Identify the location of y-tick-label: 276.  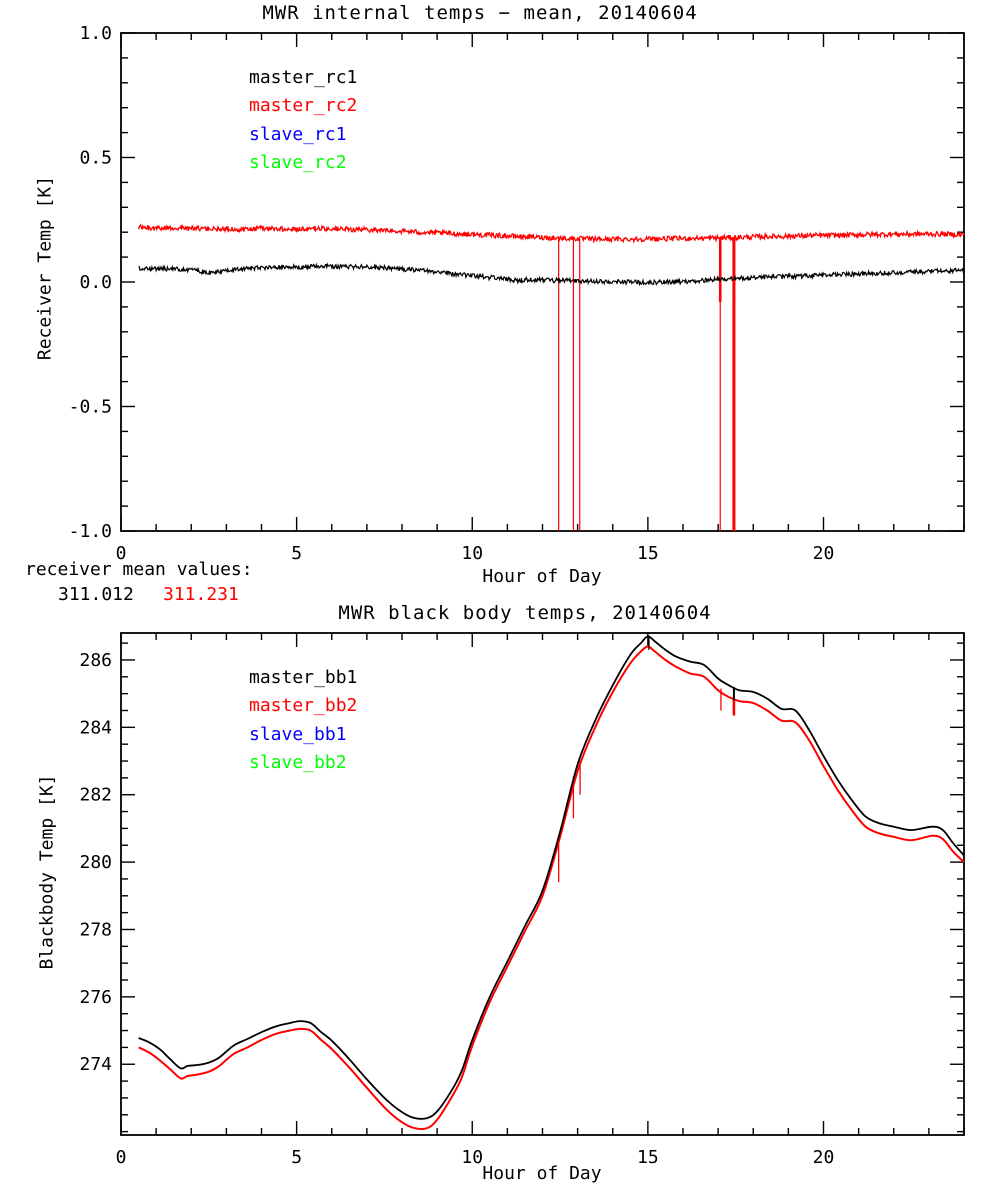
(95, 997).